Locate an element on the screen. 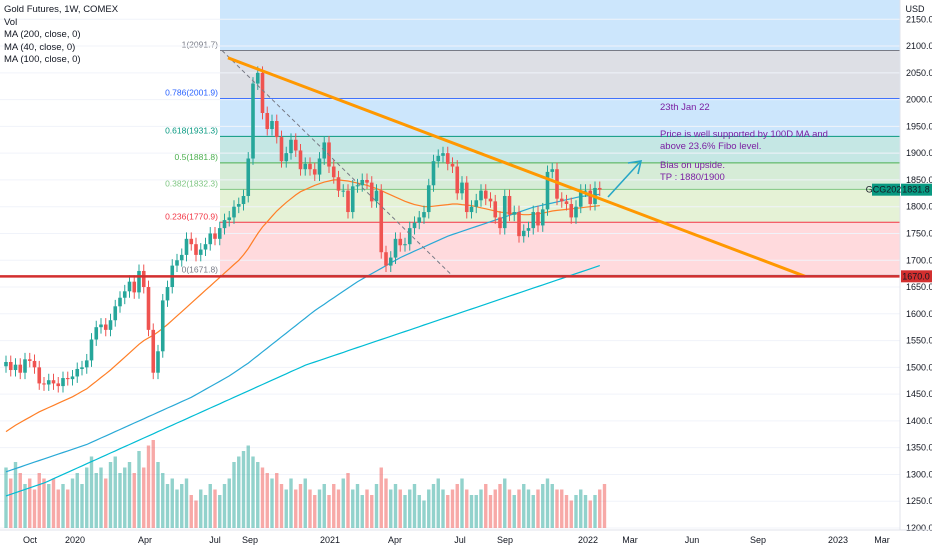  ma-100-indicator-label: MA (100, close, 0) is located at coordinates (42, 59).